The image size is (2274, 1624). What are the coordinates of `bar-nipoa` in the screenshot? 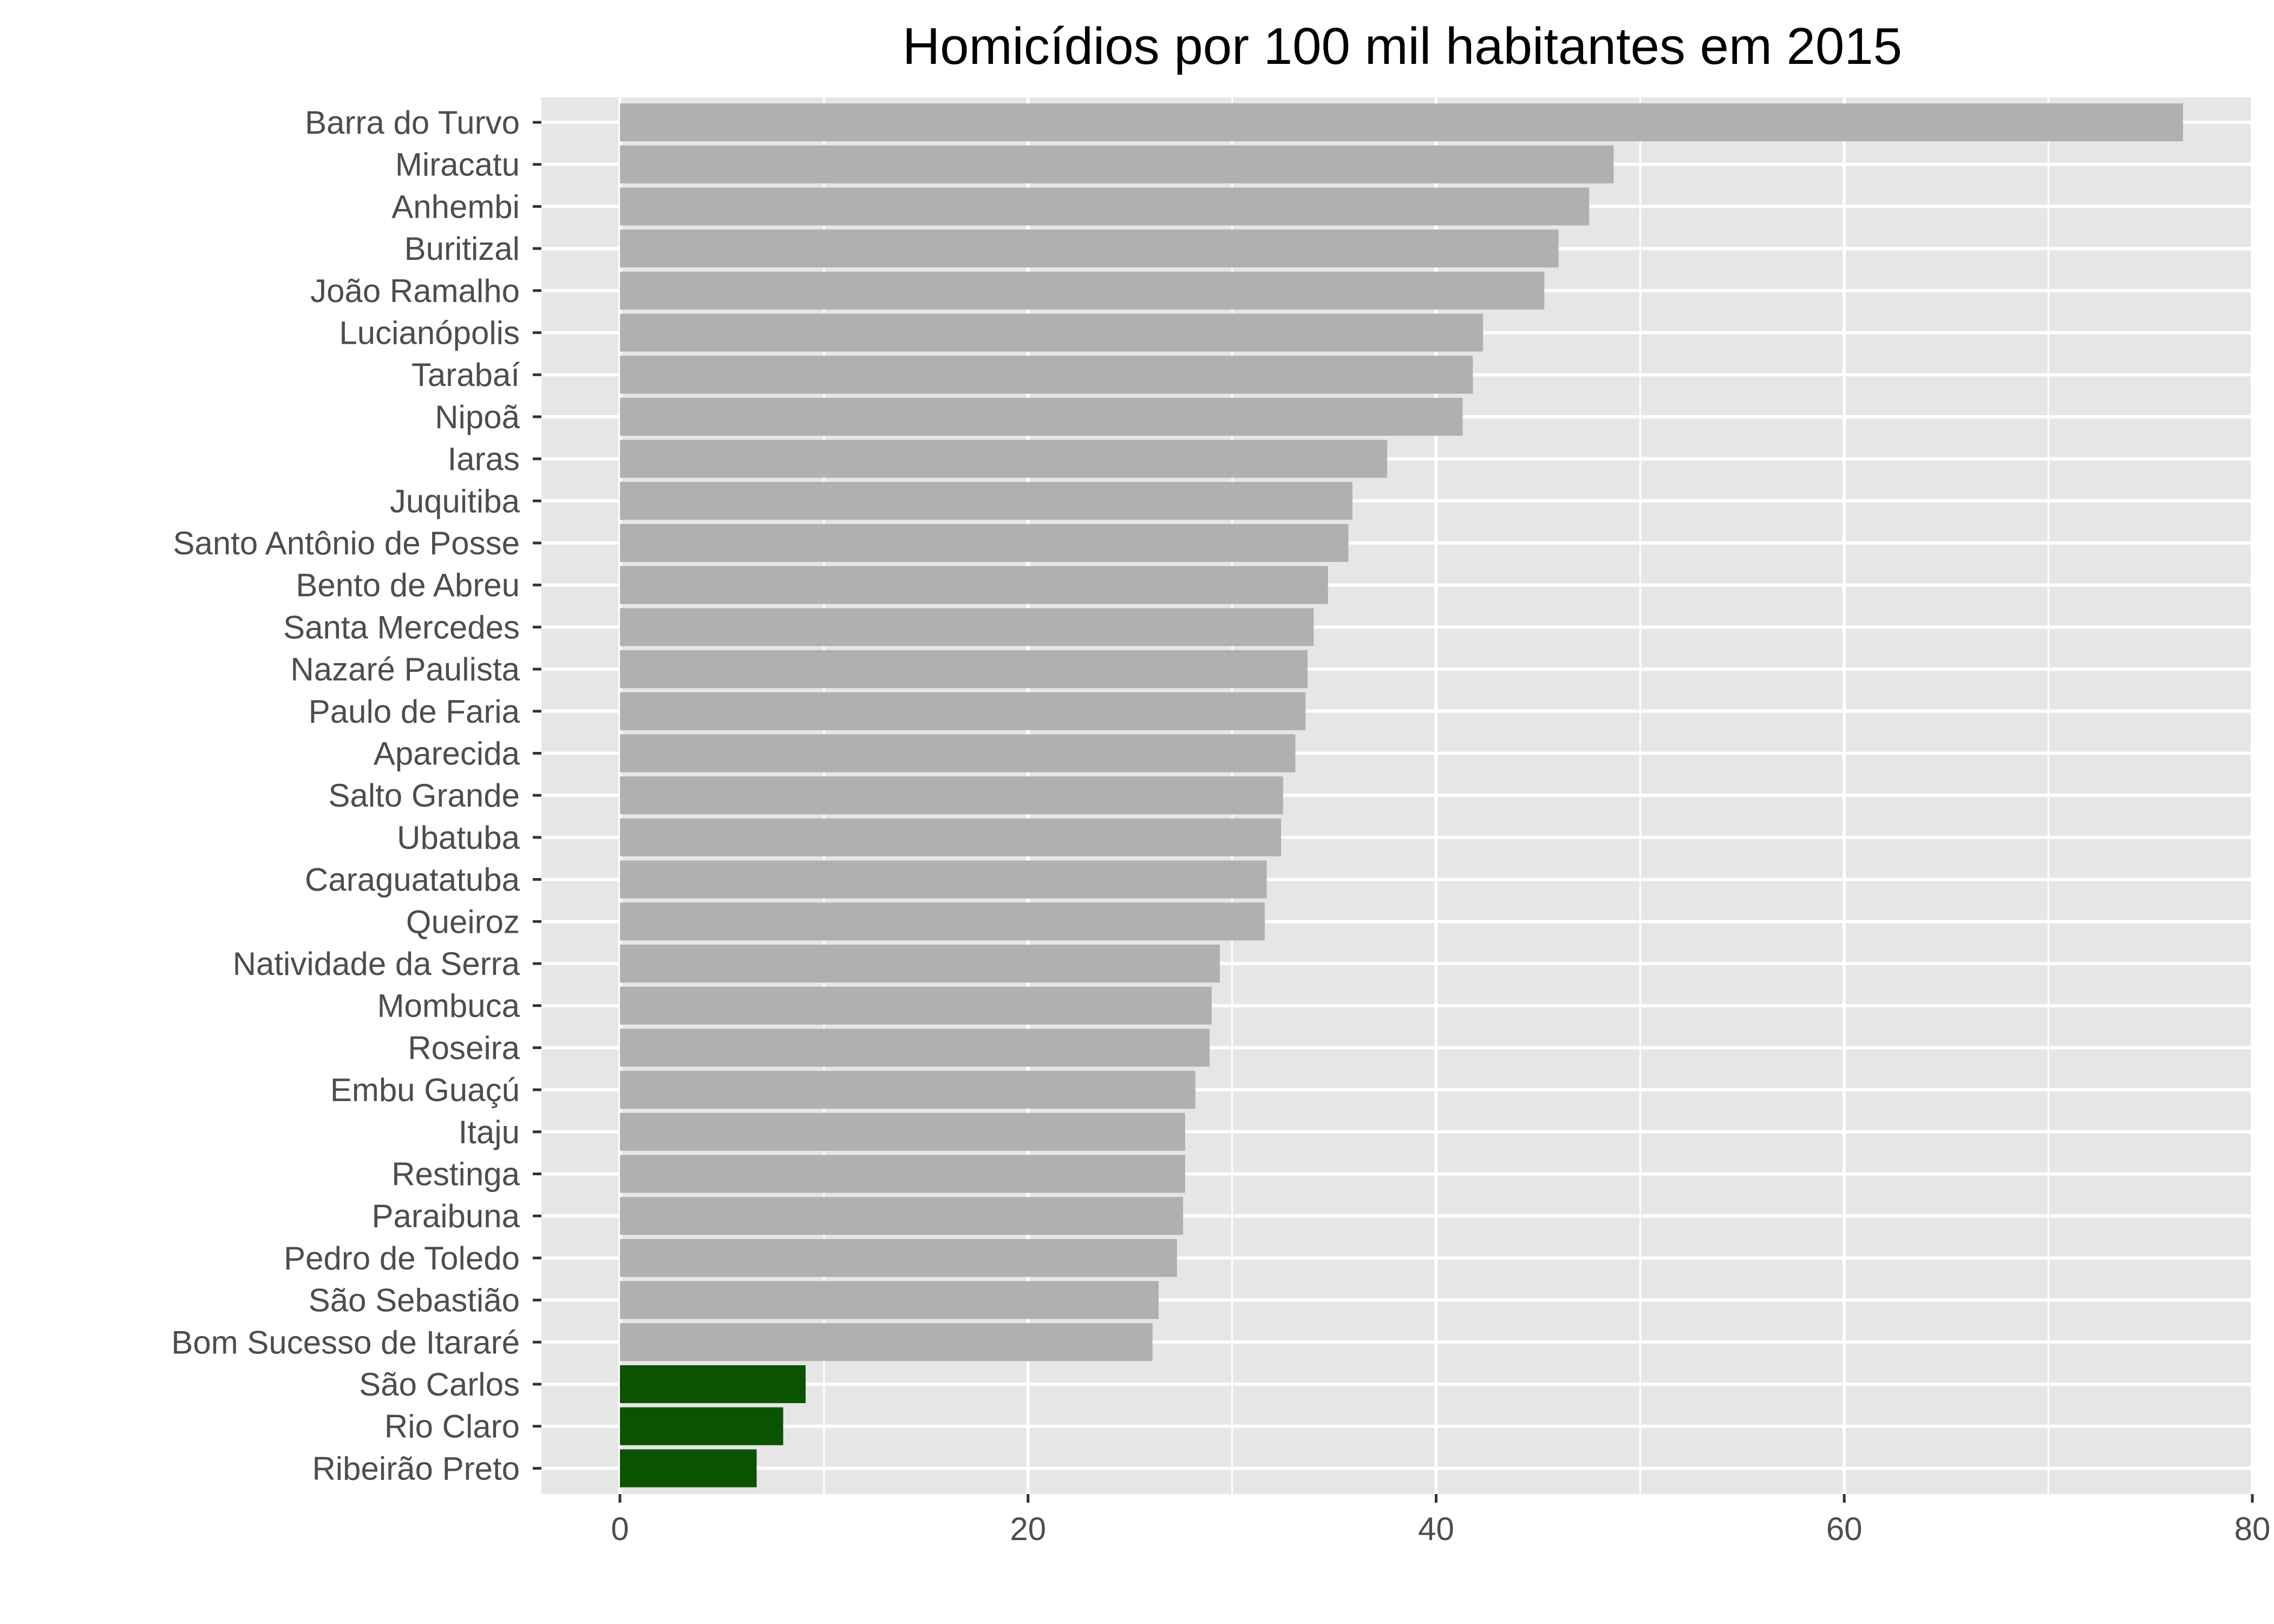 It's located at (1042, 416).